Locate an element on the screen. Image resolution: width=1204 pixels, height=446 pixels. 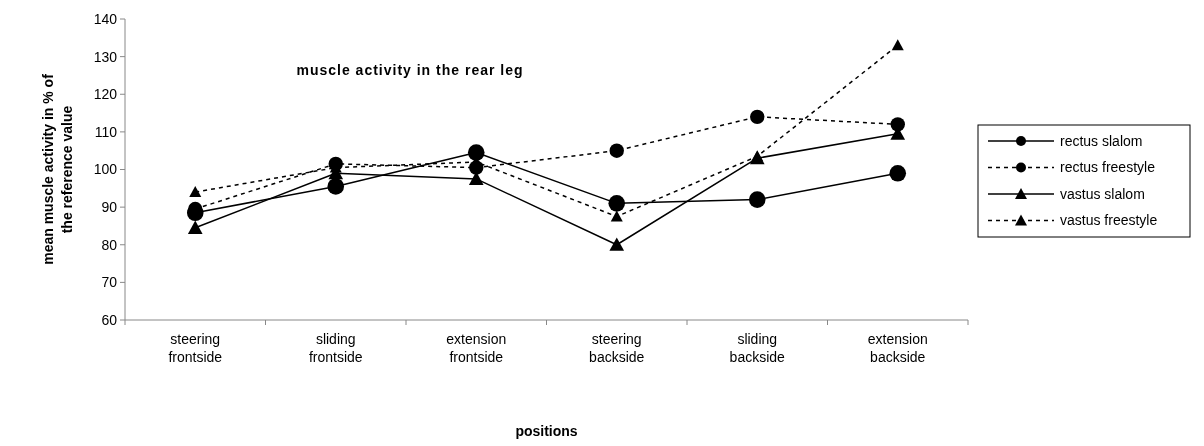
y-tick-label: 60 is located at coordinates (109, 319).